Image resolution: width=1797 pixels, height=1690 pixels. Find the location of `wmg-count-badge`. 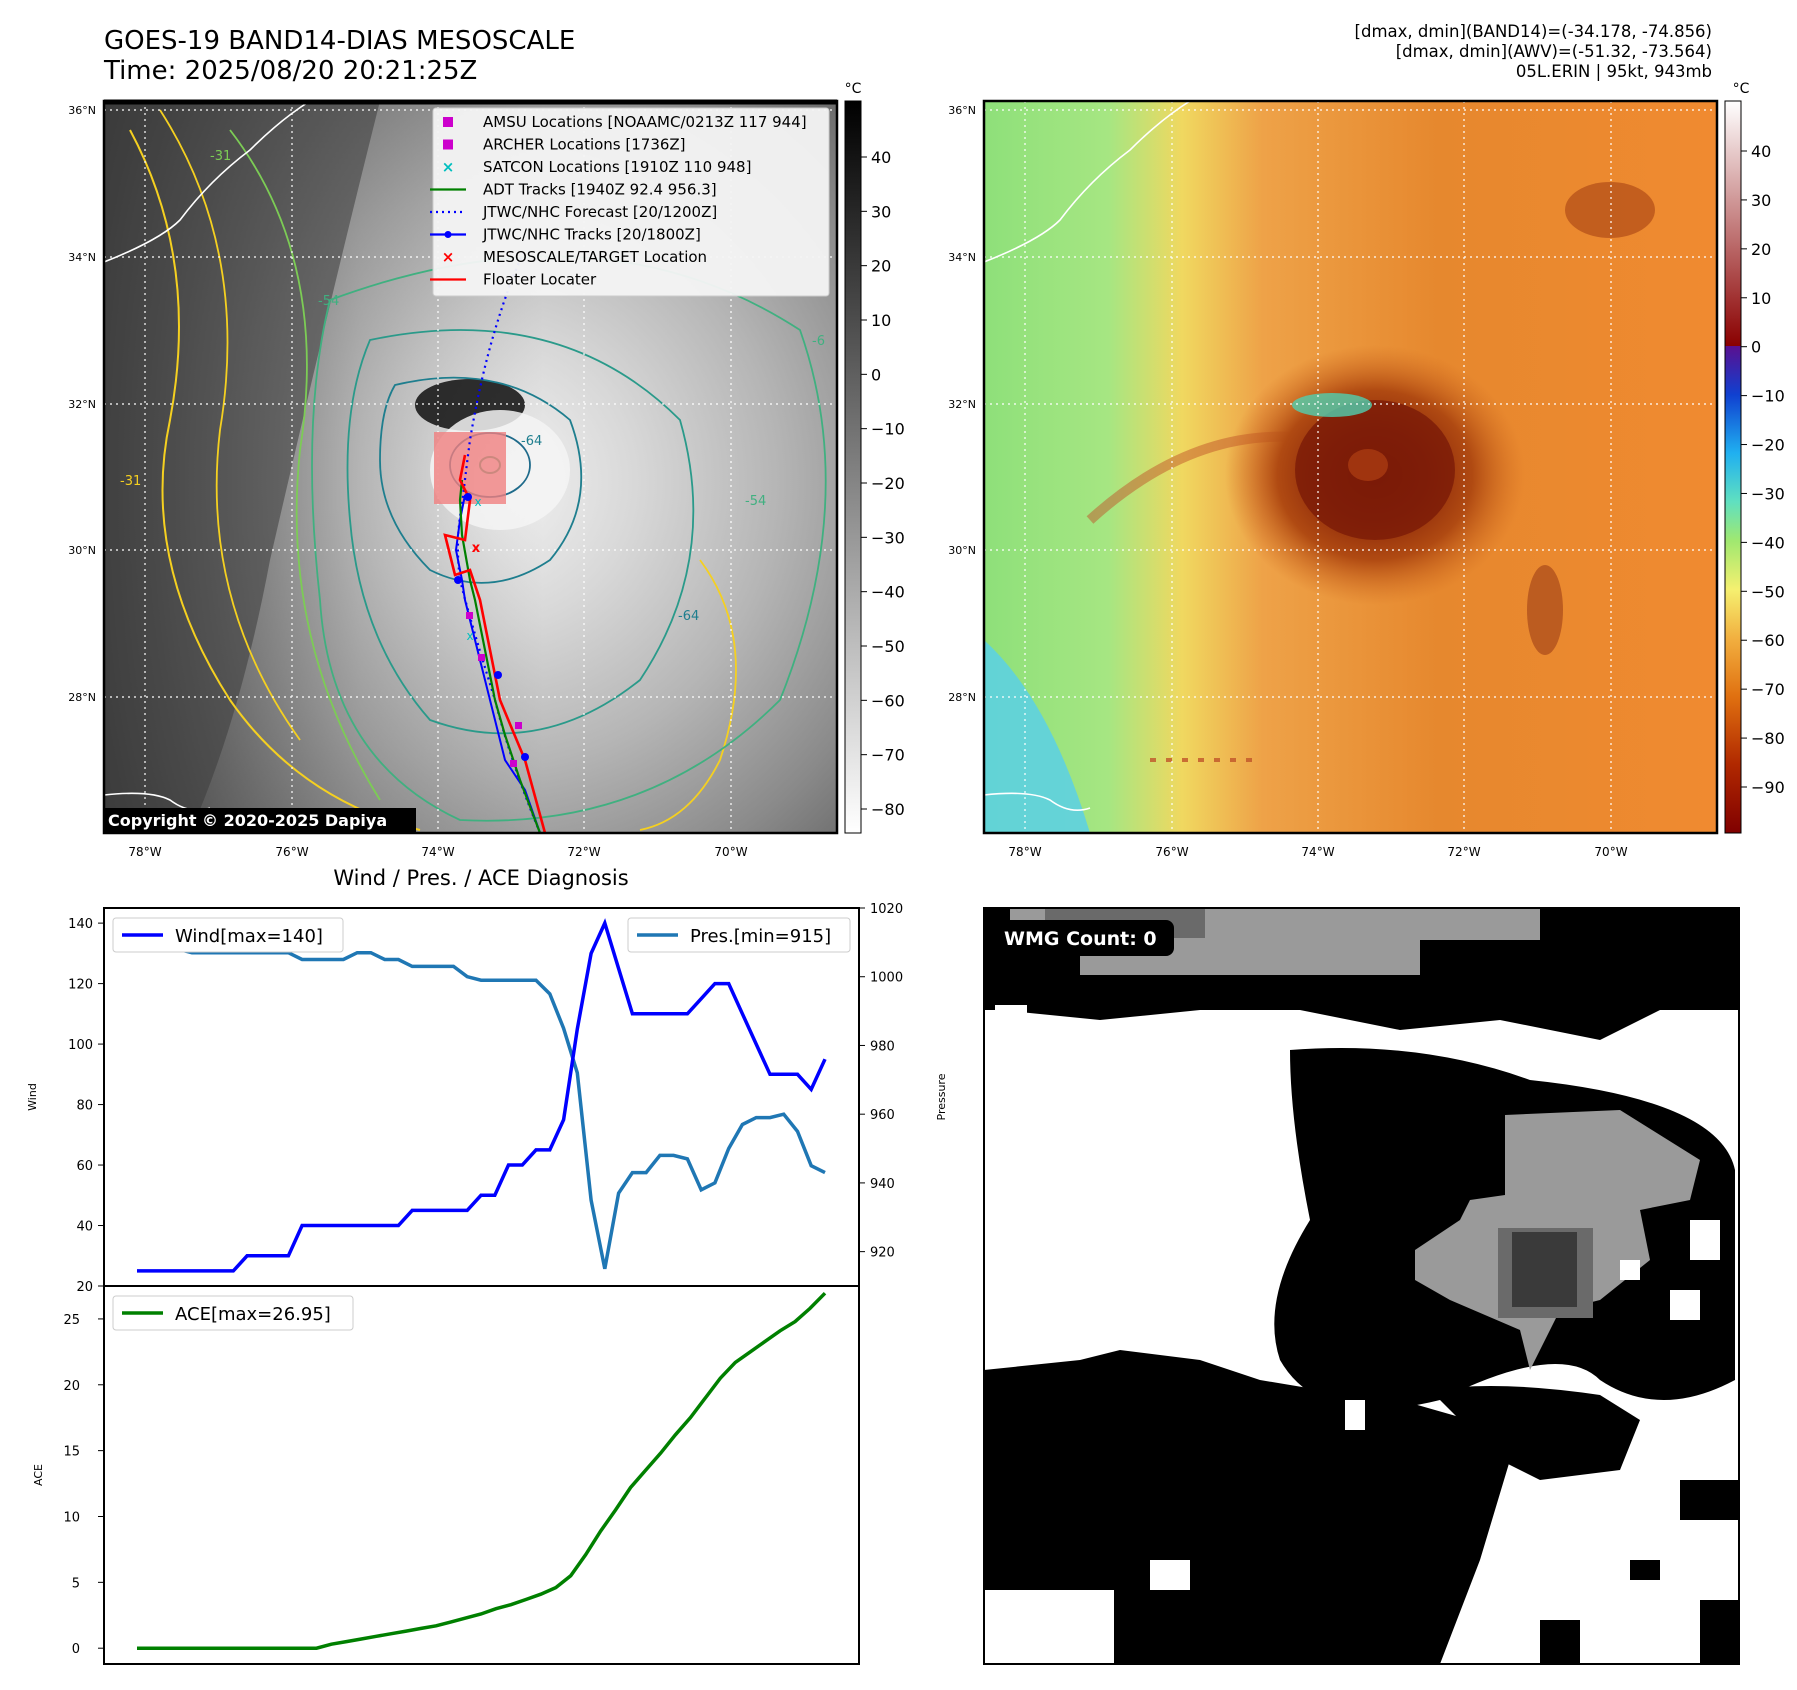

wmg-count-badge is located at coordinates (1085, 938).